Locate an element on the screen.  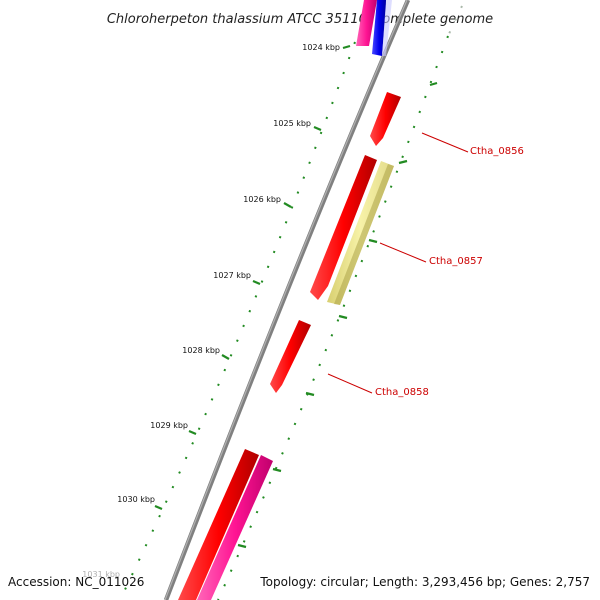
svg-text: Ctha_0858 is located at coordinates (402, 392).